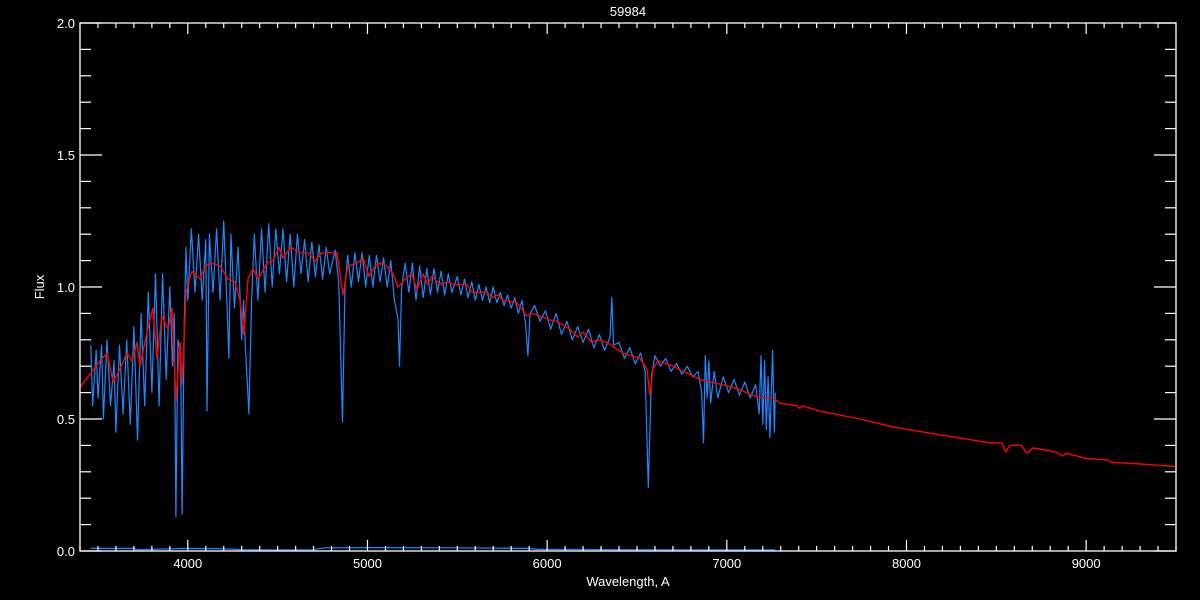  Describe the element at coordinates (66, 551) in the screenshot. I see `y-tick-label: 0.0` at that location.